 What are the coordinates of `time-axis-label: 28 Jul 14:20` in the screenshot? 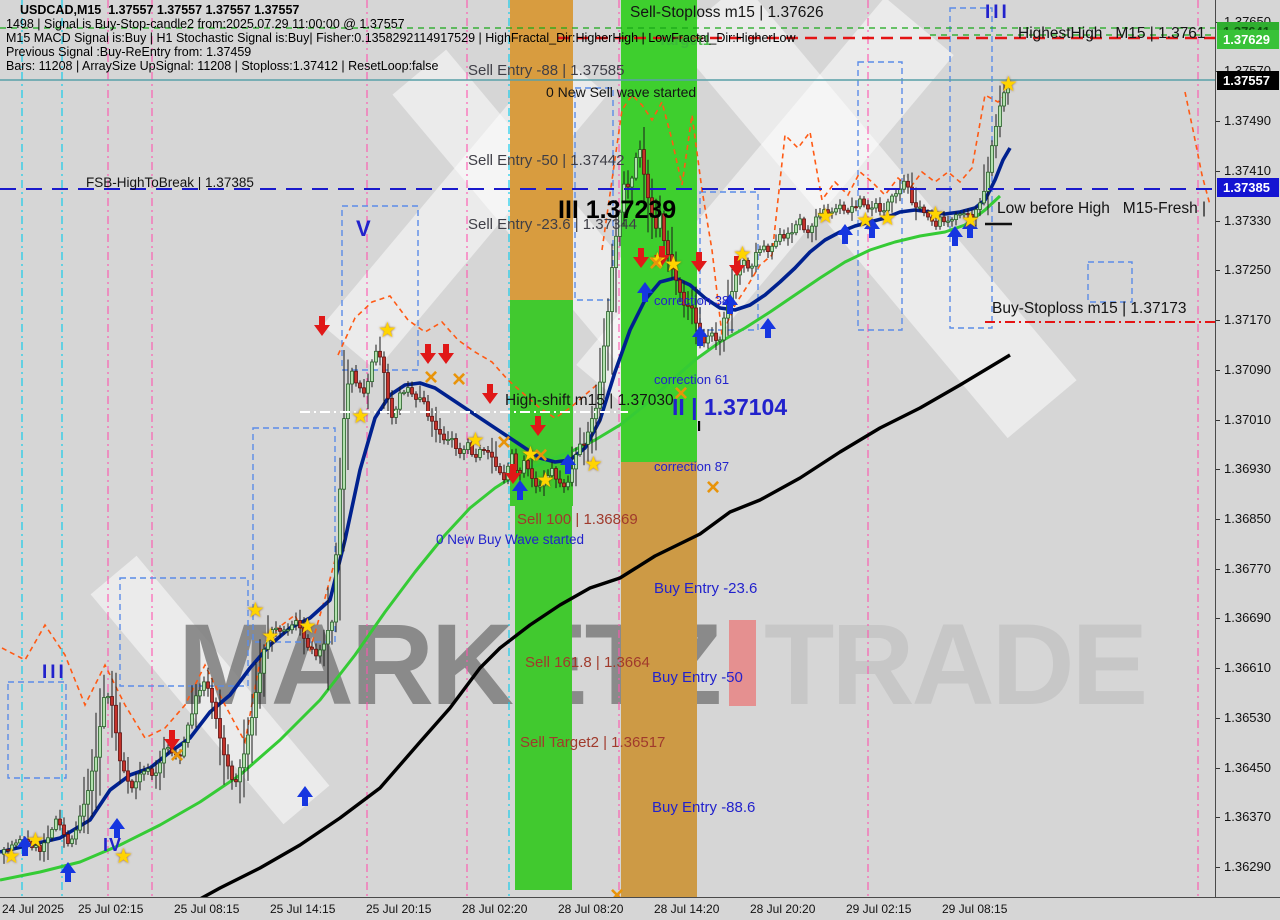 It's located at (687, 909).